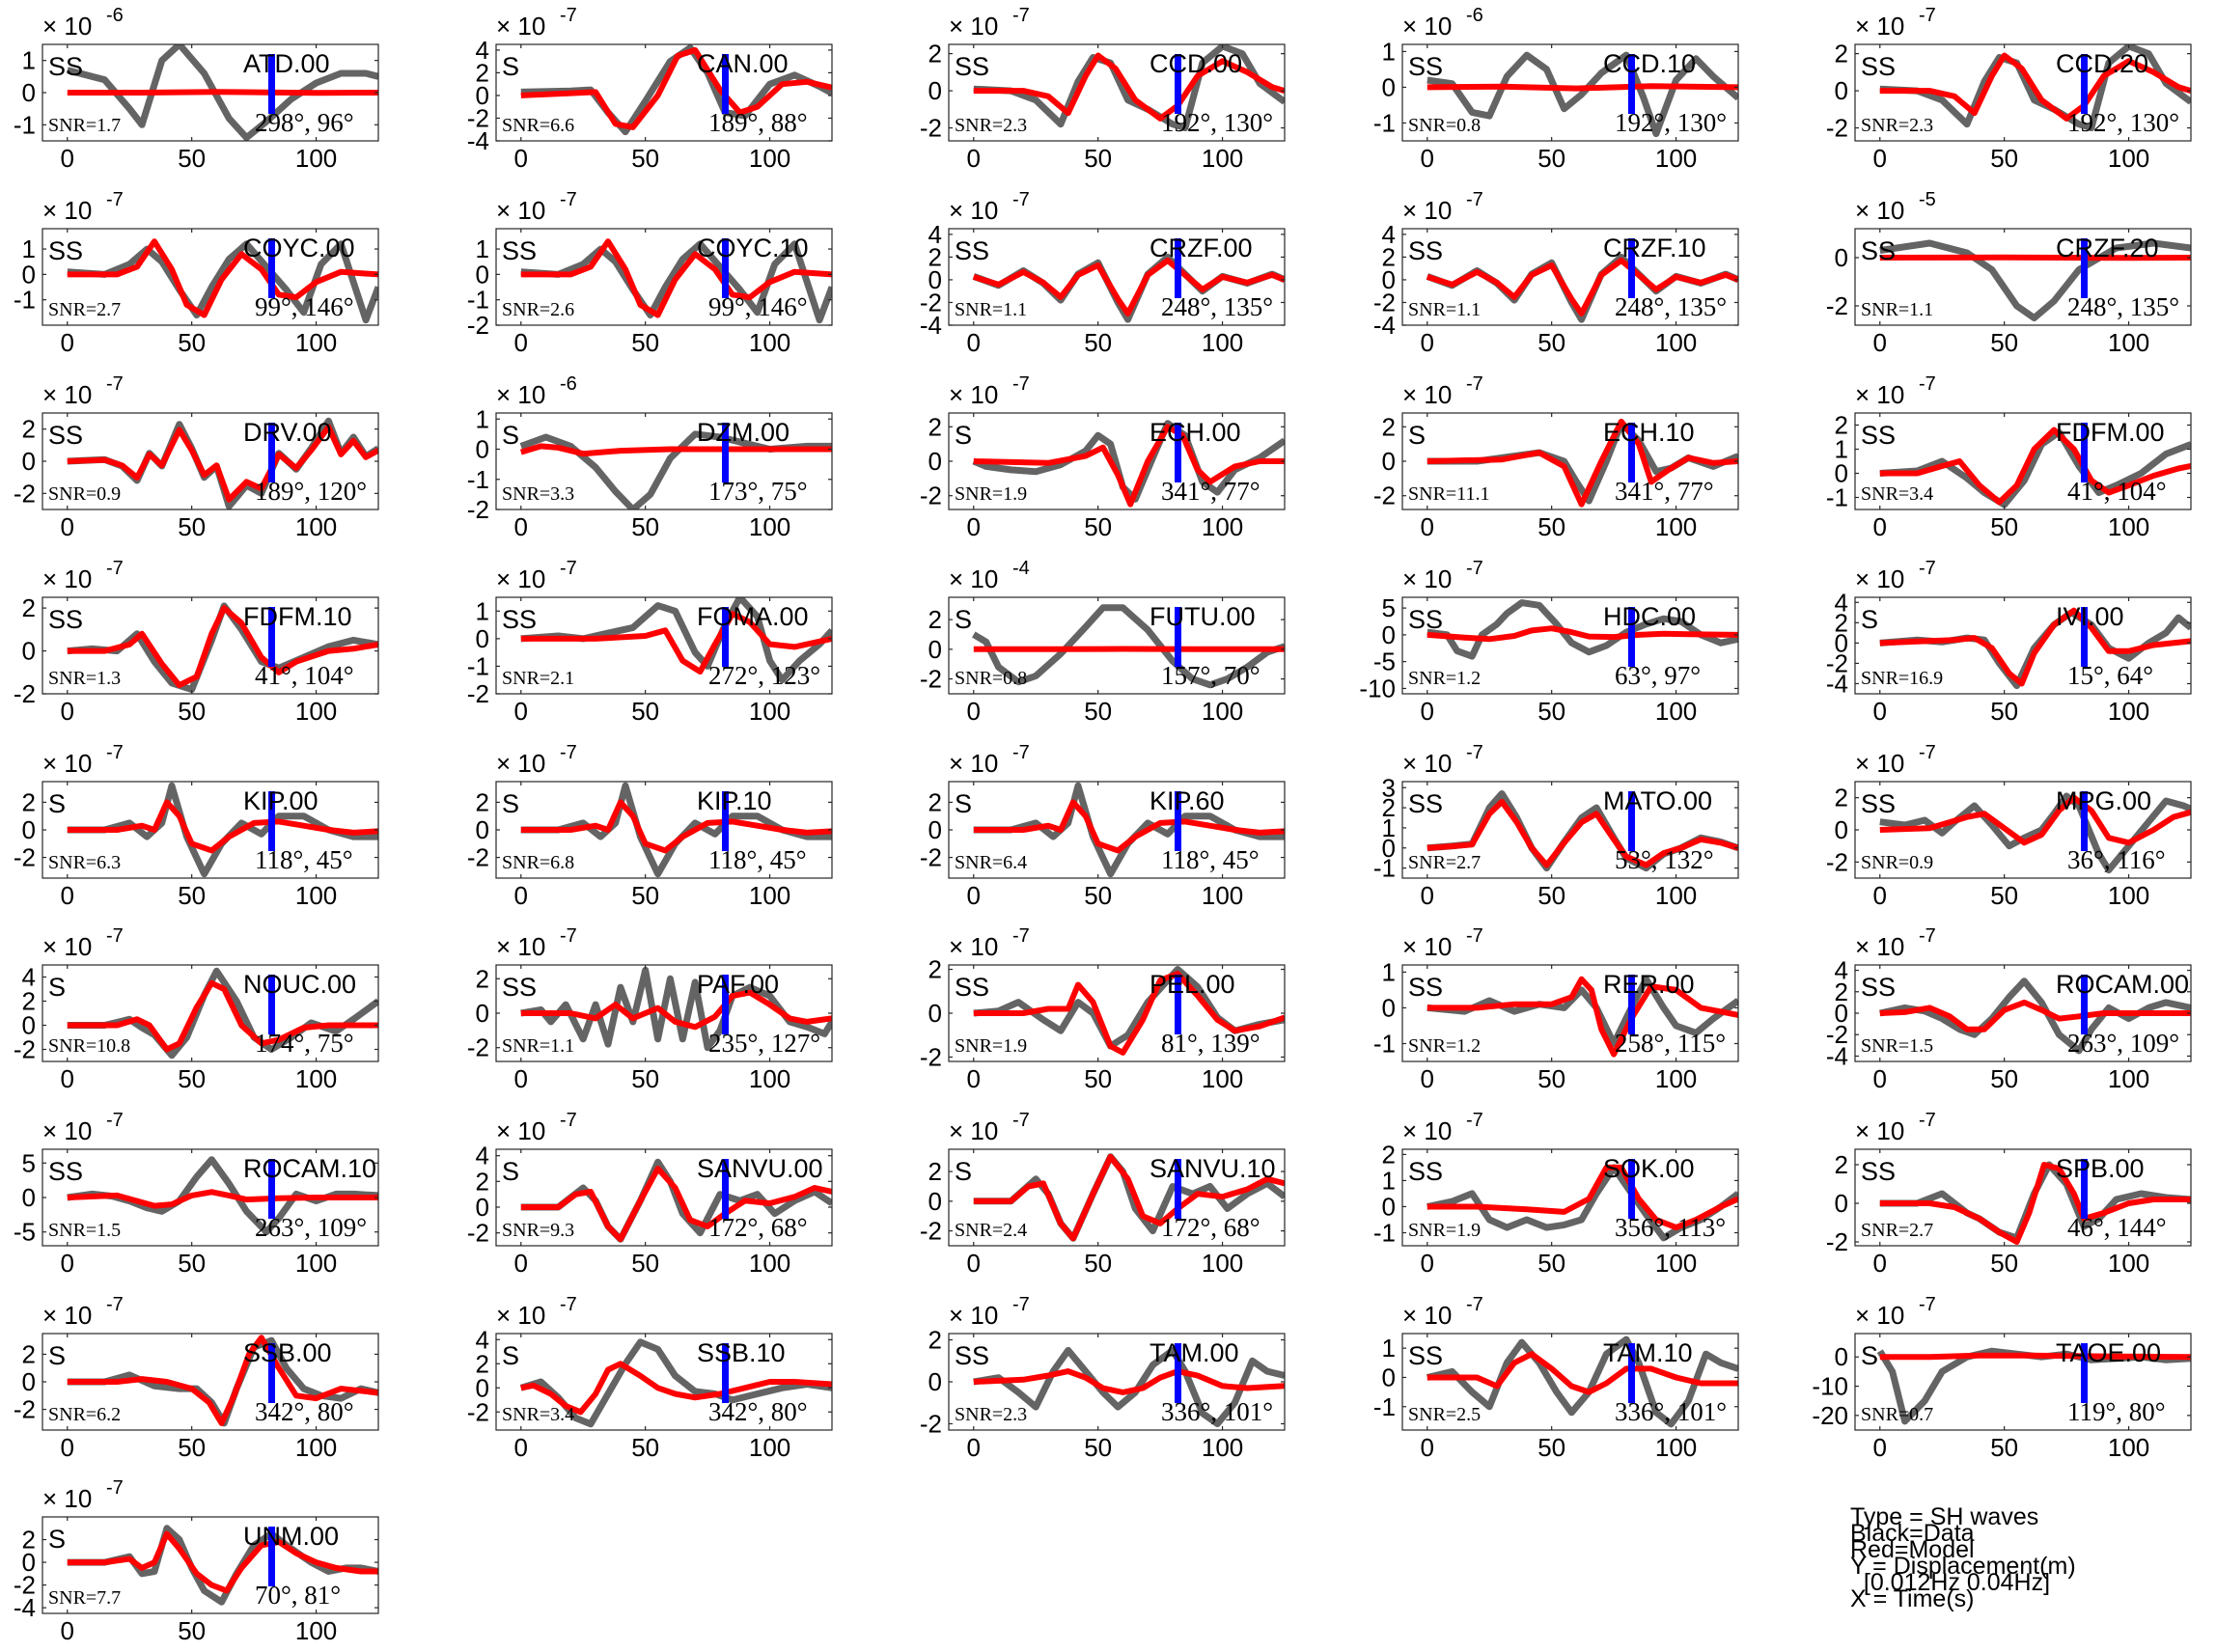 The width and height of the screenshot is (2216, 1652). What do you see at coordinates (304, 122) in the screenshot?
I see `azimuth-label: 298°, 96°` at bounding box center [304, 122].